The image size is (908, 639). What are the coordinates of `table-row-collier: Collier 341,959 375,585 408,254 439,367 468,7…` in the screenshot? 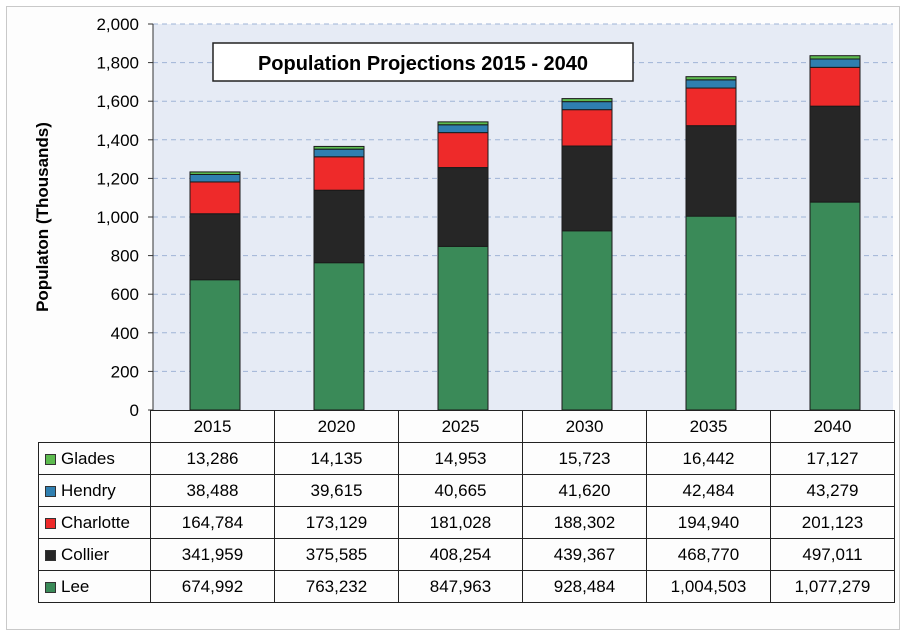 It's located at (466, 554).